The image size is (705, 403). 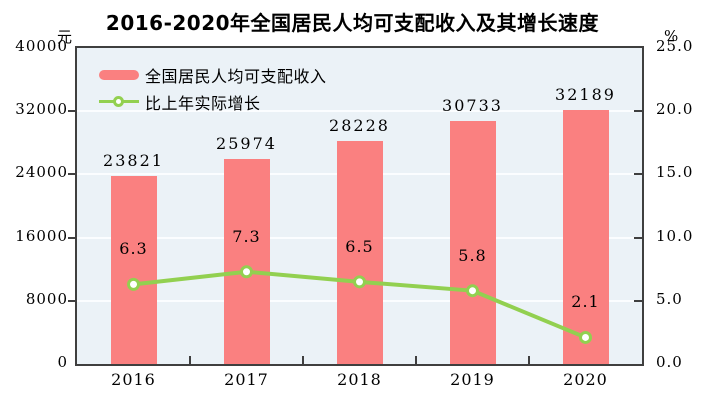 I want to click on bar-value-label-2016: 23821, so click(x=133, y=160).